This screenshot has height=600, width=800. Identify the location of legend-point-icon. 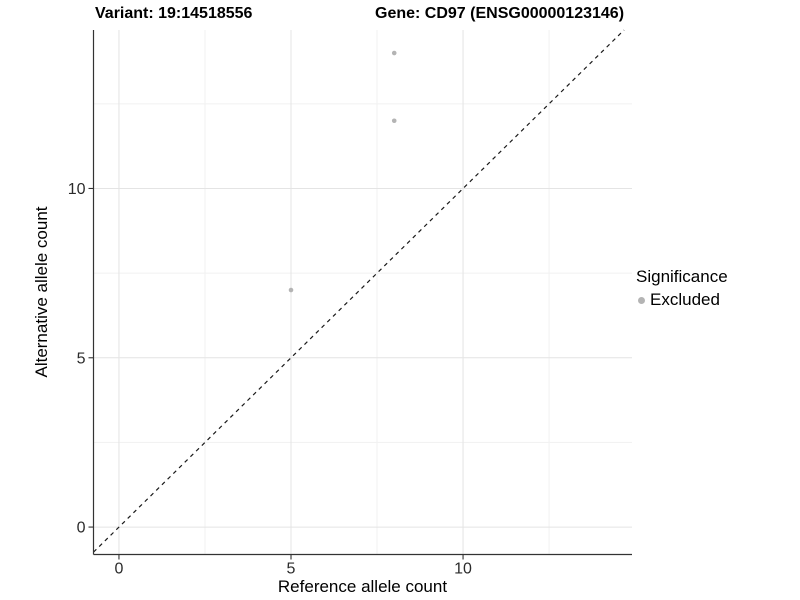
(641, 300).